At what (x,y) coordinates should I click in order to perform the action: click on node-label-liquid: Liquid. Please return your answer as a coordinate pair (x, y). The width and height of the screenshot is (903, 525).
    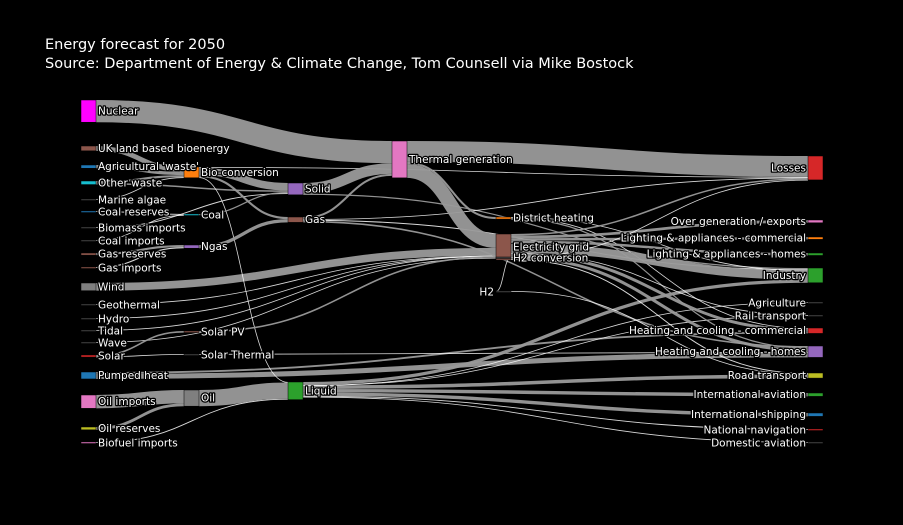
    Looking at the image, I should click on (321, 391).